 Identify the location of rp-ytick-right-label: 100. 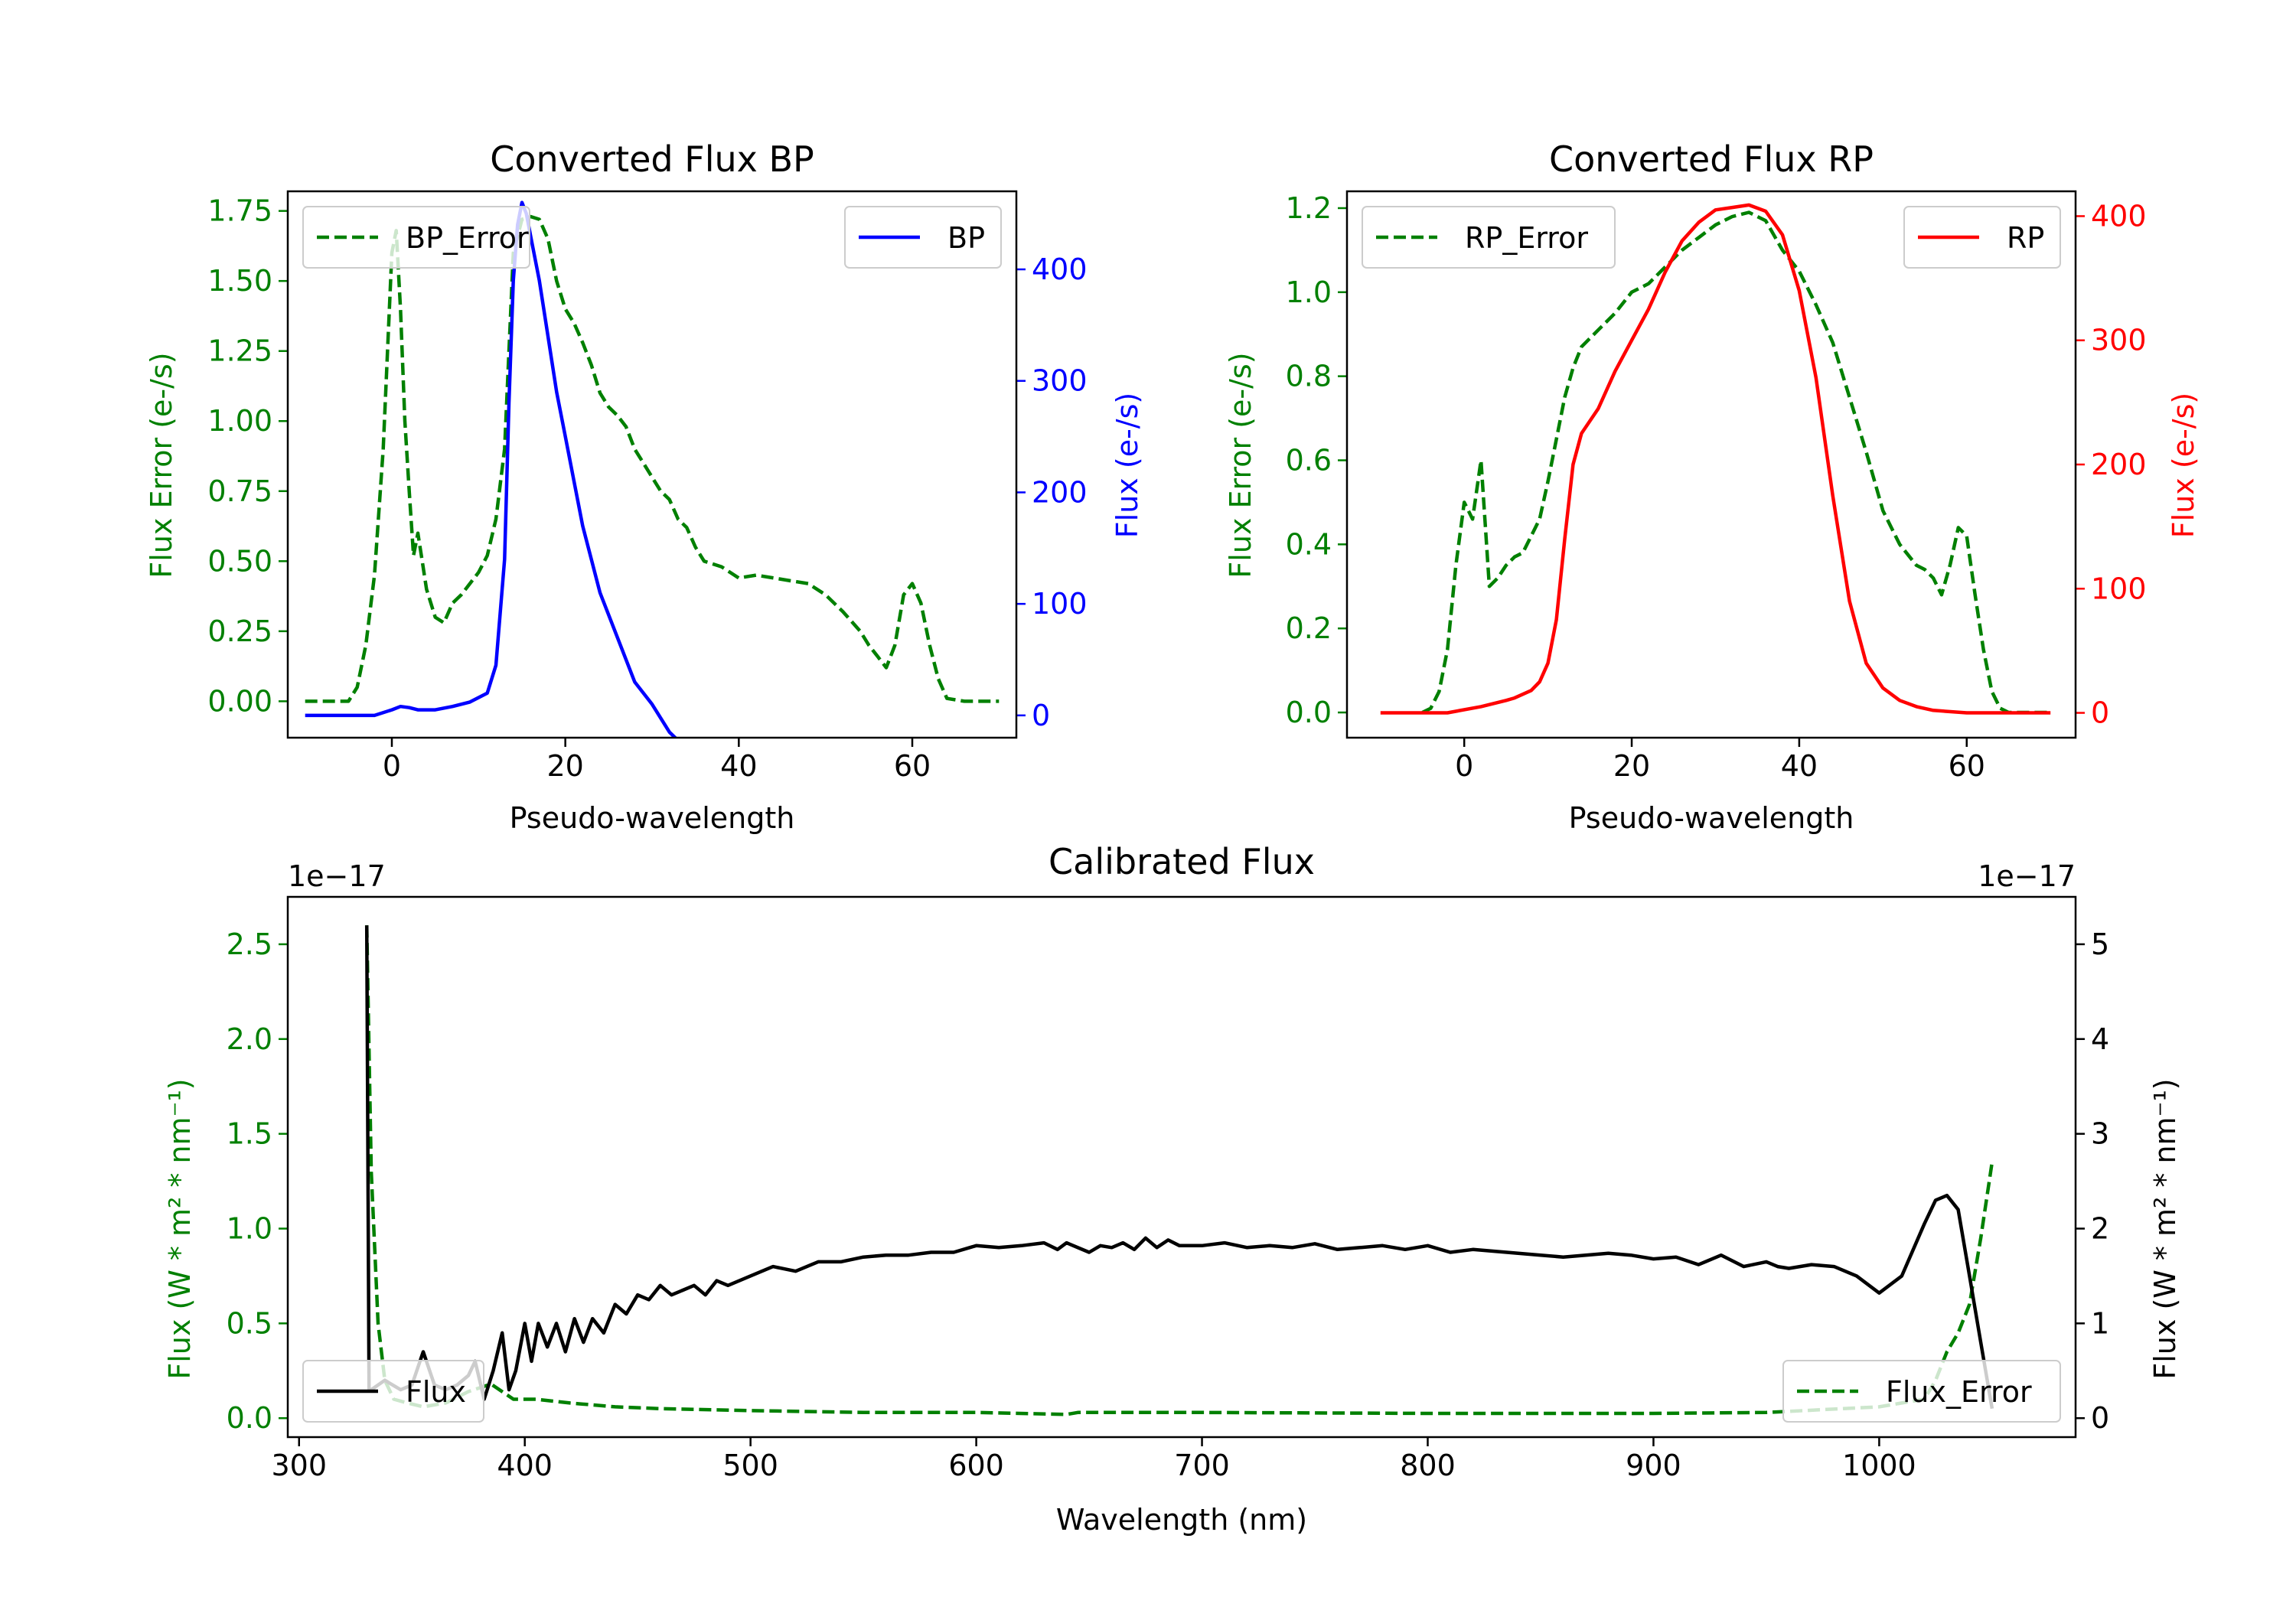
(2119, 588).